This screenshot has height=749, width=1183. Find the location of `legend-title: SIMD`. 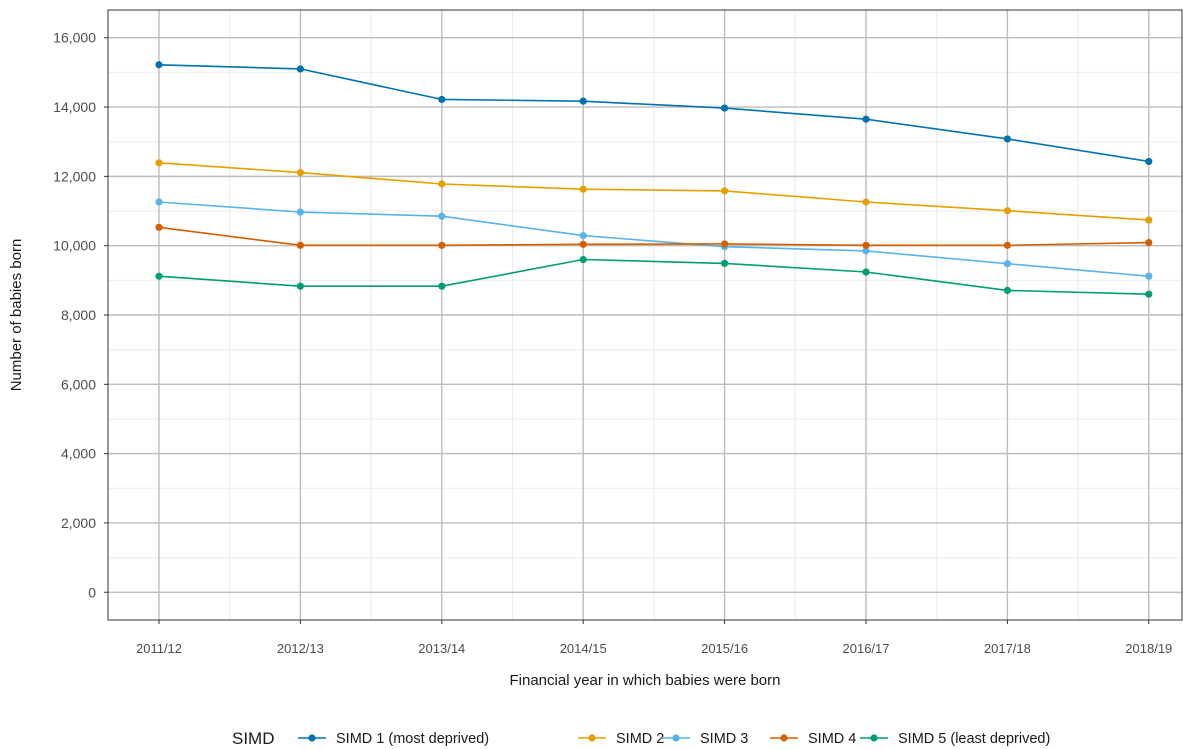

legend-title: SIMD is located at coordinates (253, 738).